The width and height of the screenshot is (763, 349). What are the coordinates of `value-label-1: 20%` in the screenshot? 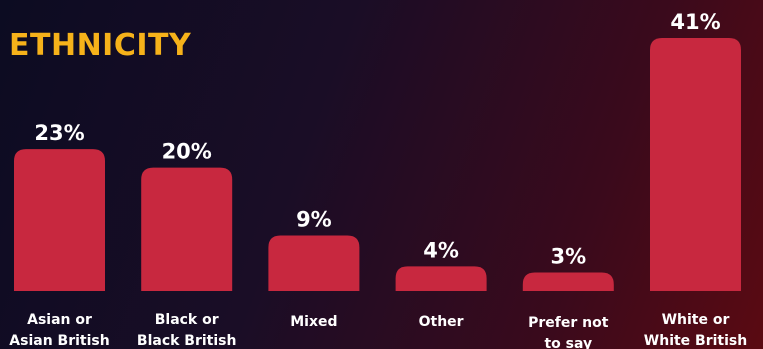 It's located at (187, 152).